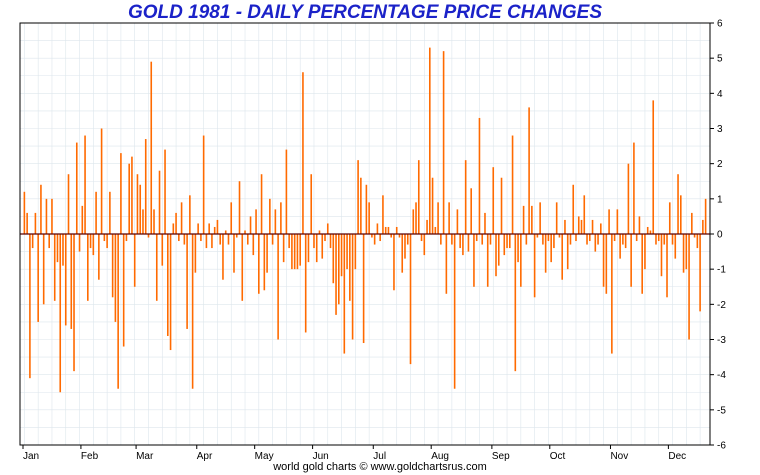 The width and height of the screenshot is (760, 475). I want to click on y-tick-label: -5, so click(721, 410).